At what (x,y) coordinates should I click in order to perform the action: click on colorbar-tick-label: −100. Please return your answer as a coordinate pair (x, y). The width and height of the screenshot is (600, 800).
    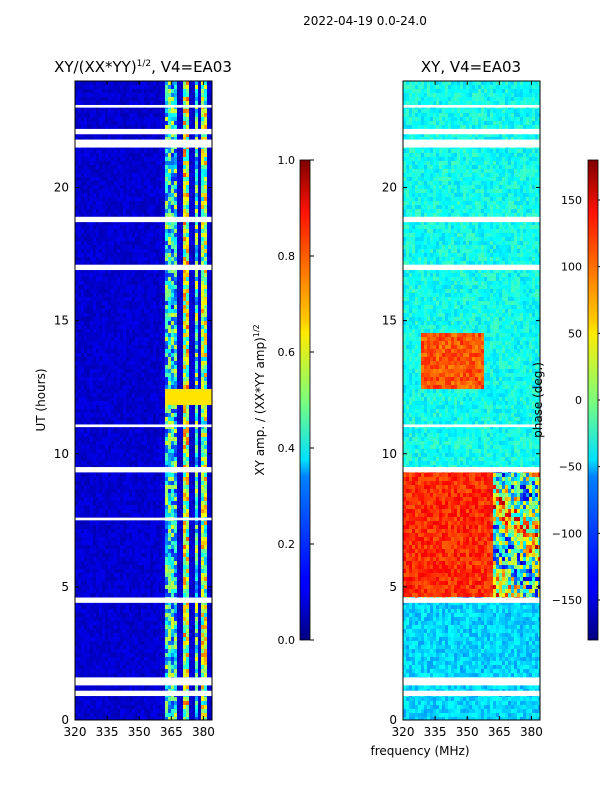
    Looking at the image, I should click on (567, 533).